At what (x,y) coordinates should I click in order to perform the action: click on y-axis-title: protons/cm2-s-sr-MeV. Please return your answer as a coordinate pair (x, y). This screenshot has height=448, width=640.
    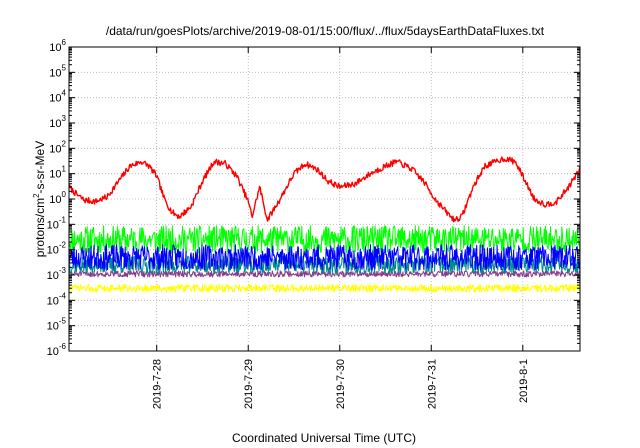
    Looking at the image, I should click on (39, 199).